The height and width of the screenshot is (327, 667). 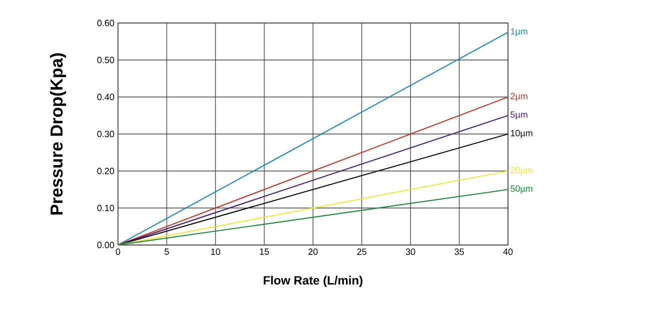 What do you see at coordinates (519, 115) in the screenshot?
I see `series-label: 5µm` at bounding box center [519, 115].